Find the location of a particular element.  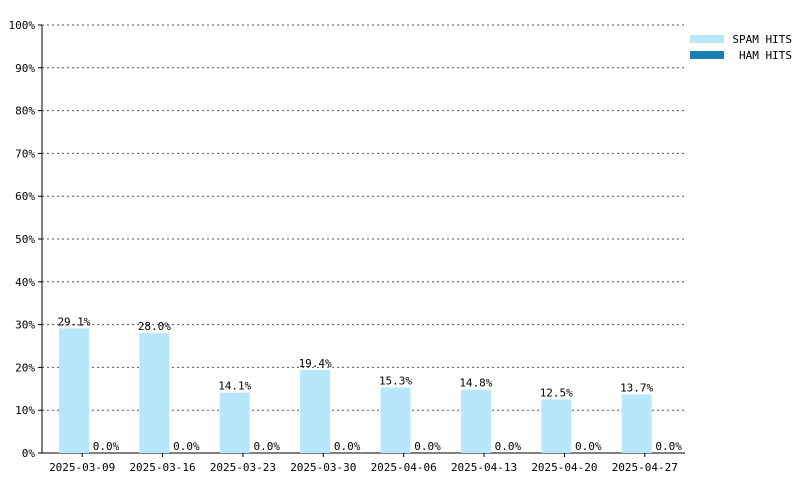

y-tick-label: 0% is located at coordinates (29, 453).